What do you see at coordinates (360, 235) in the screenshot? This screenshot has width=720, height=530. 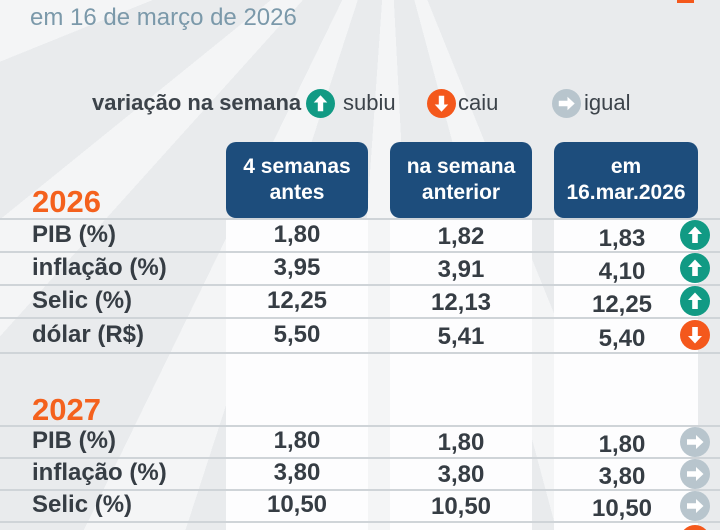 I see `table-row: PIB (%) 1,80 1,82 1,83` at bounding box center [360, 235].